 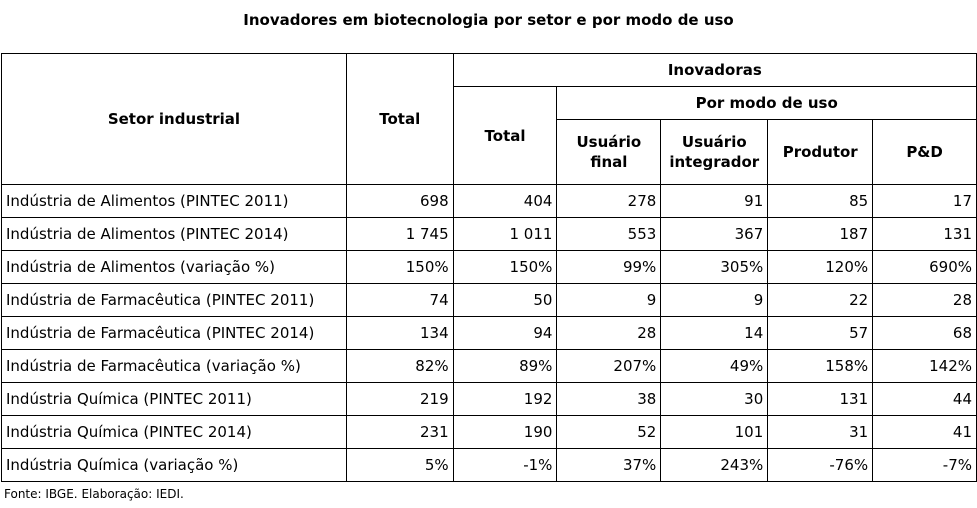 What do you see at coordinates (174, 432) in the screenshot?
I see `row-label-cell: Indústria Química (PINTEC 2014)` at bounding box center [174, 432].